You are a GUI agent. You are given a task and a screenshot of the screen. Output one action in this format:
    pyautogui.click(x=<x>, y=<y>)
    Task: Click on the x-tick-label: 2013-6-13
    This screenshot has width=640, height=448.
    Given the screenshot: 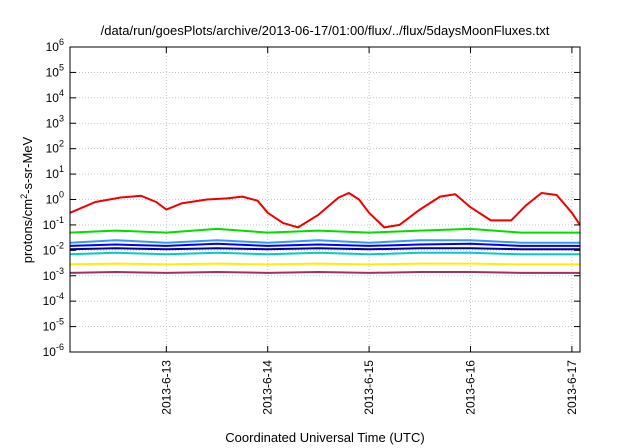 What is the action you would take?
    pyautogui.click(x=166, y=387)
    